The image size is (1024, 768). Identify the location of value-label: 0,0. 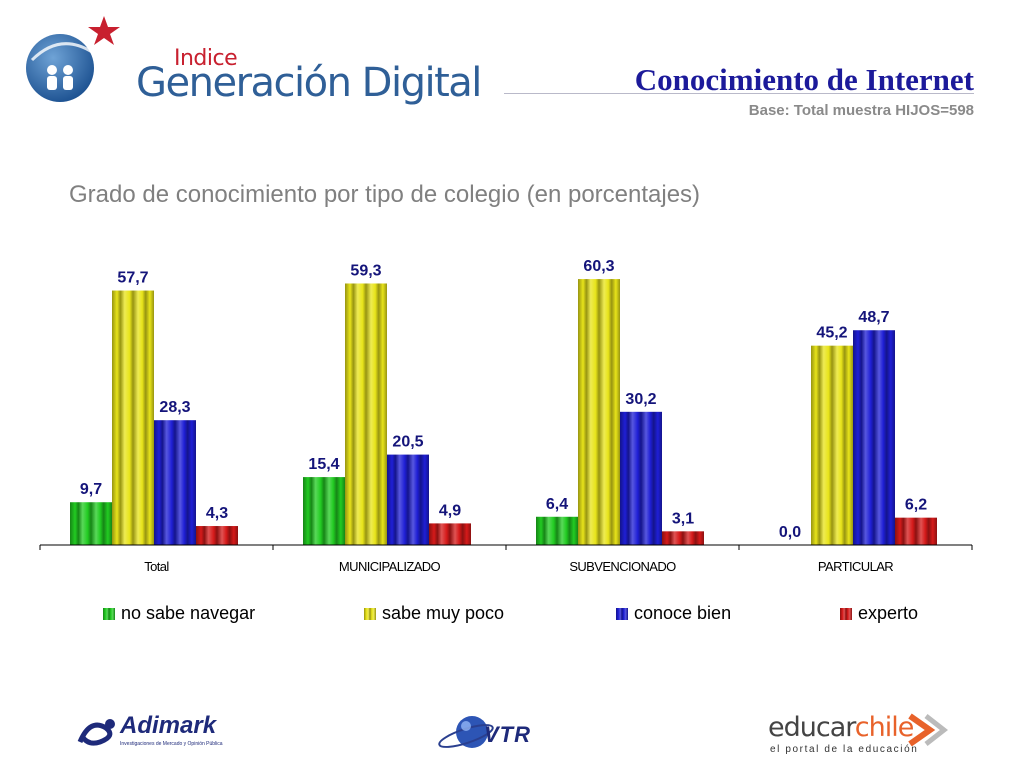
(790, 532).